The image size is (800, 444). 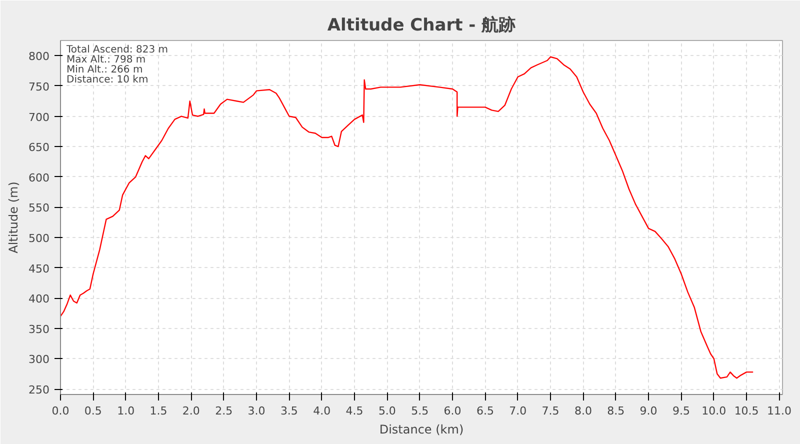 I want to click on annotation: Total Ascend: 823 m, so click(x=117, y=50).